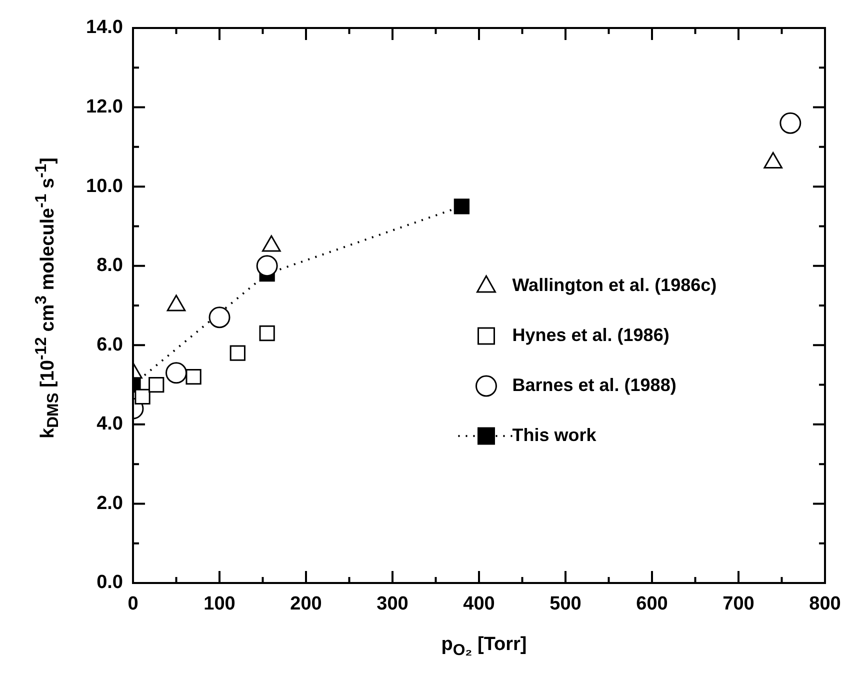 The height and width of the screenshot is (676, 858). I want to click on x-tick-label: 500, so click(566, 604).